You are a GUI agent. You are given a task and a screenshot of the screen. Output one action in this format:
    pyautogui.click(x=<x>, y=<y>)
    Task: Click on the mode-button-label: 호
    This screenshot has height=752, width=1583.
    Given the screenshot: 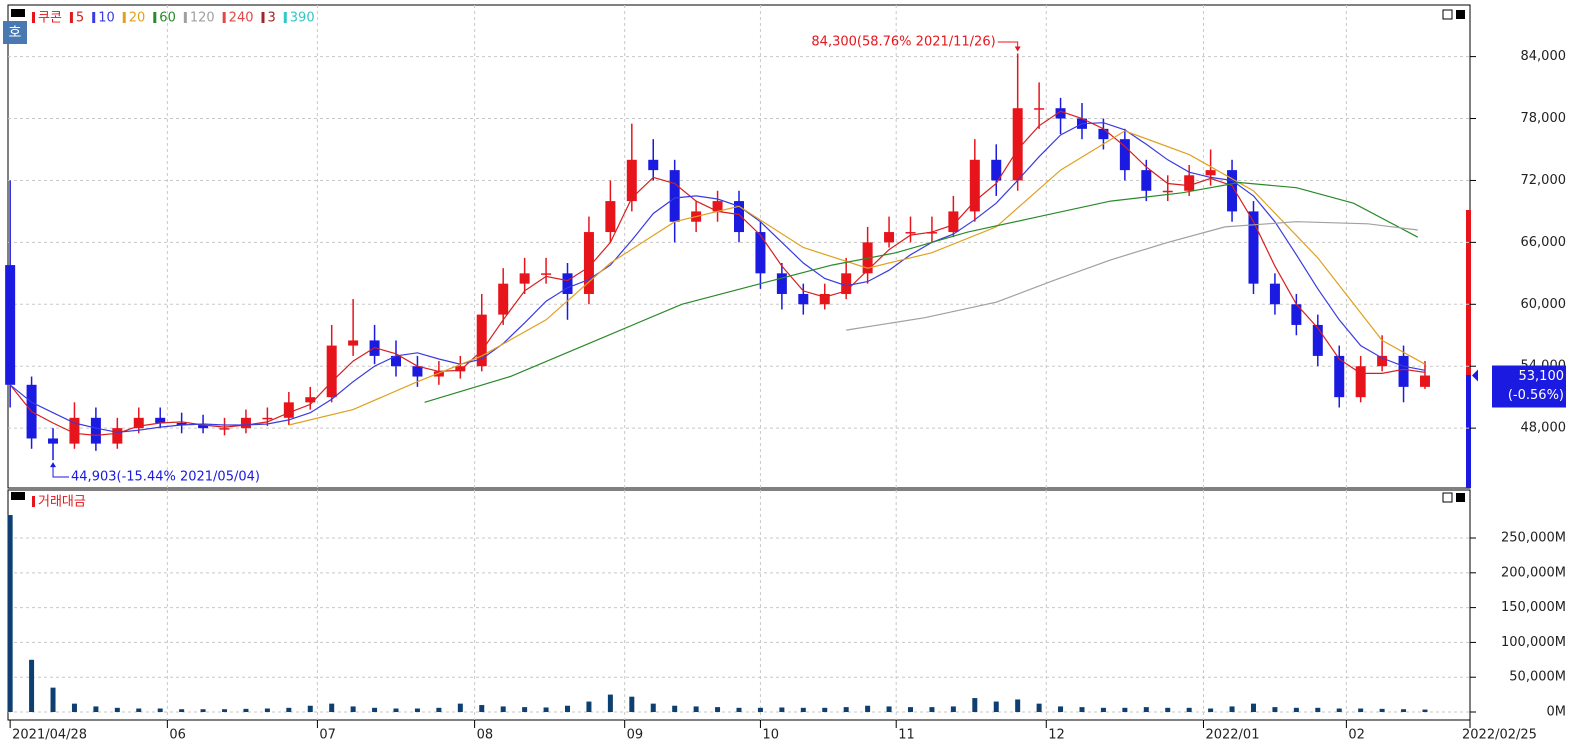 What is the action you would take?
    pyautogui.click(x=15, y=33)
    